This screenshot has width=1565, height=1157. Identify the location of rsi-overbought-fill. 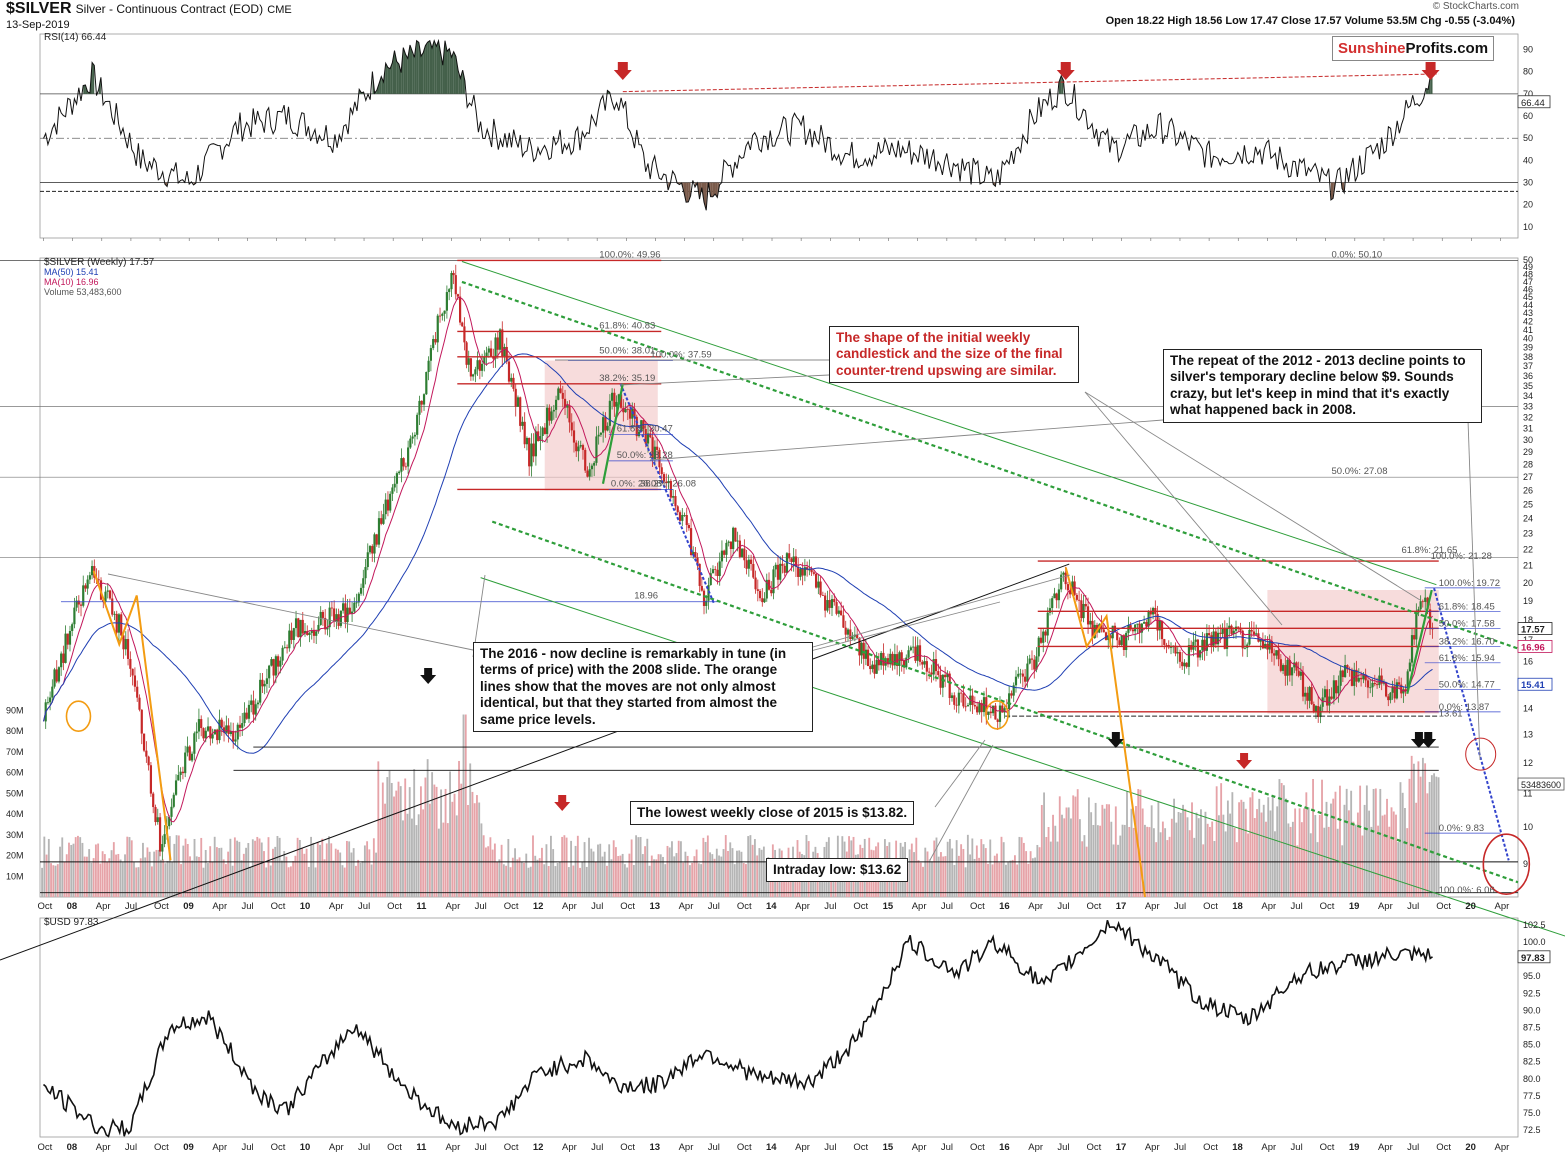
(452, 72).